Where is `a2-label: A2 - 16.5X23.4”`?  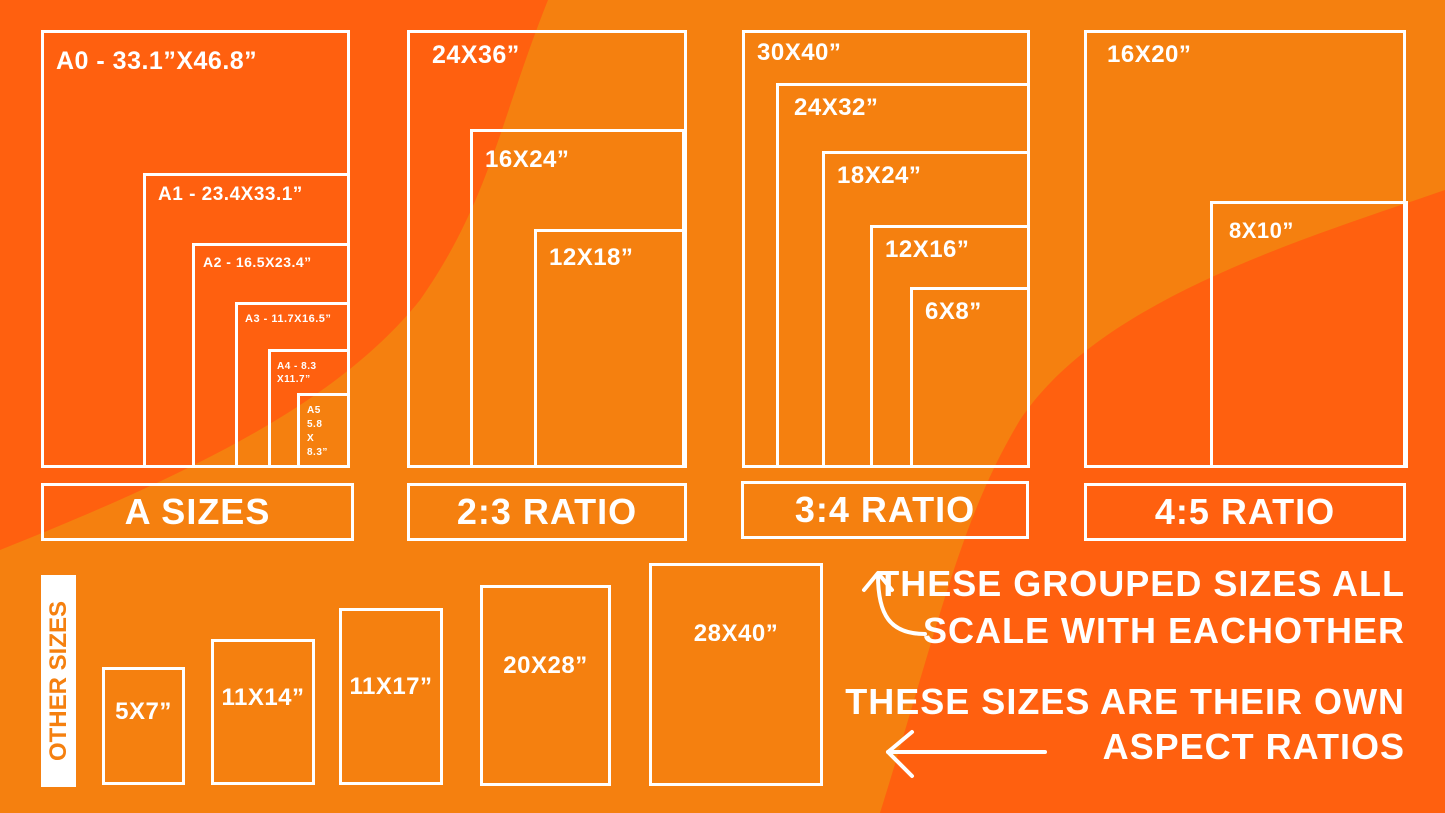 a2-label: A2 - 16.5X23.4” is located at coordinates (257, 262).